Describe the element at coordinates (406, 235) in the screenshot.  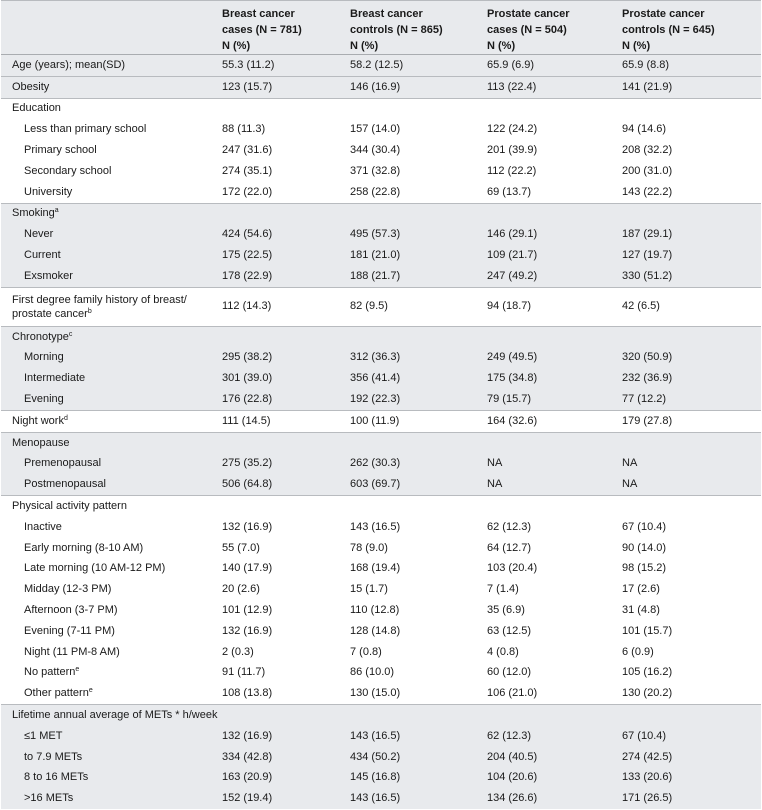
I see `table-cell: 495 (57.3)` at that location.